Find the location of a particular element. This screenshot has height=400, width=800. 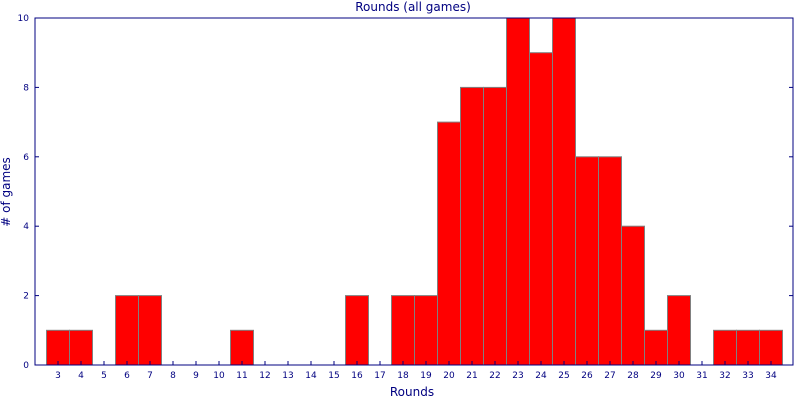

x-tick-label: 14 is located at coordinates (311, 376).